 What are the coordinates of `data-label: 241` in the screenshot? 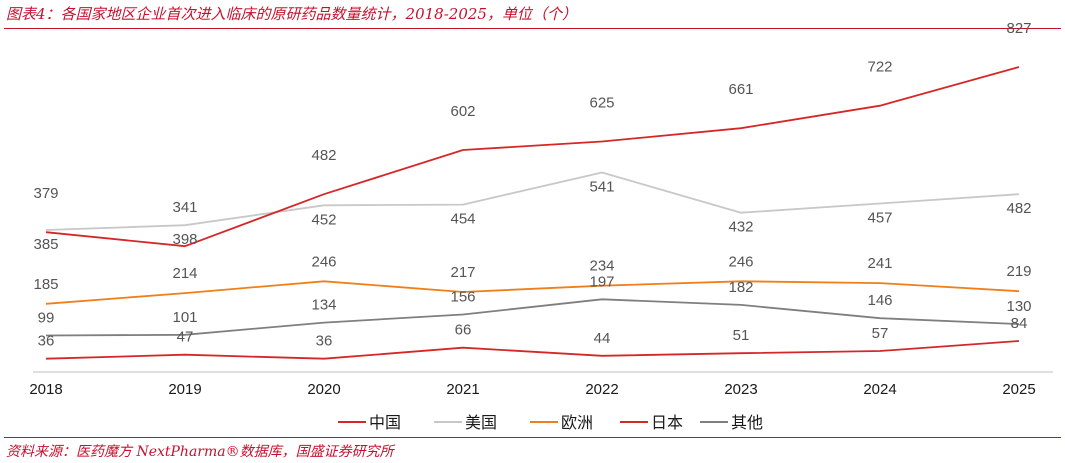 It's located at (879, 263).